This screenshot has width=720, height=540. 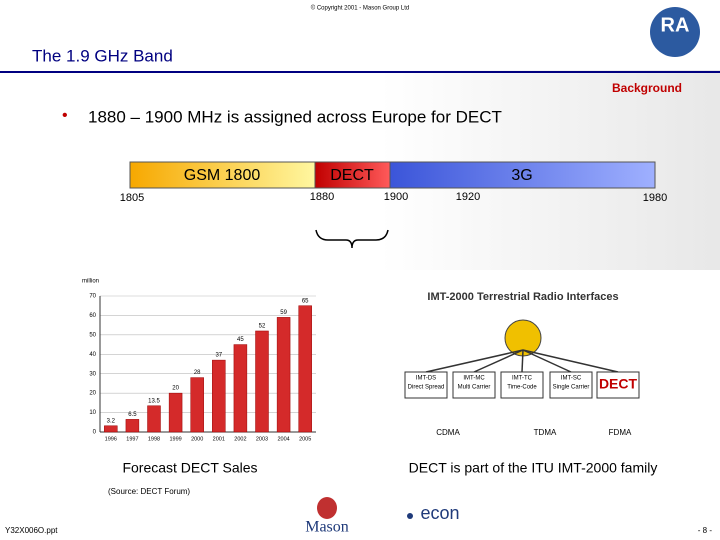 What do you see at coordinates (92, 374) in the screenshot?
I see `y-tick-label: 30` at bounding box center [92, 374].